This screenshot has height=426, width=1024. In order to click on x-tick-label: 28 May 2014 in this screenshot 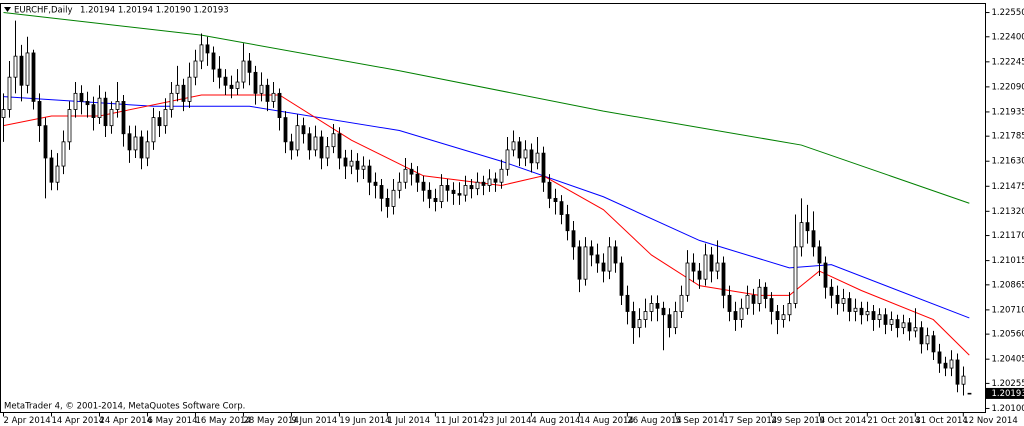, I will do `click(270, 421)`.